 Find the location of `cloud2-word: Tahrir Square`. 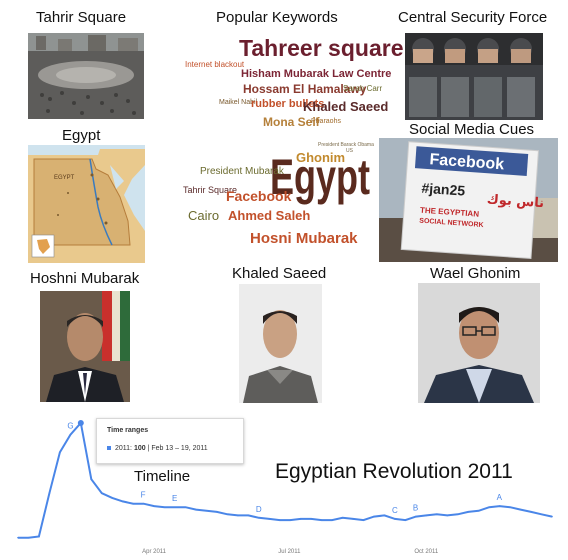

cloud2-word: Tahrir Square is located at coordinates (210, 190).